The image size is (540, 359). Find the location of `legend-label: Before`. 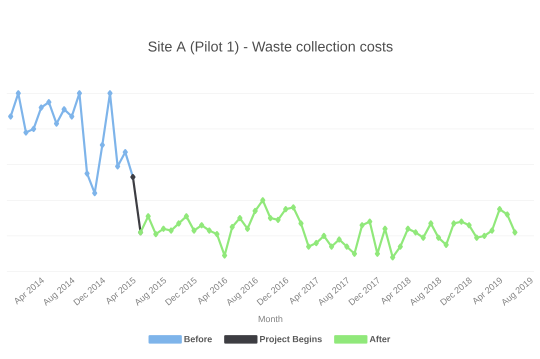

legend-label: Before is located at coordinates (198, 338).